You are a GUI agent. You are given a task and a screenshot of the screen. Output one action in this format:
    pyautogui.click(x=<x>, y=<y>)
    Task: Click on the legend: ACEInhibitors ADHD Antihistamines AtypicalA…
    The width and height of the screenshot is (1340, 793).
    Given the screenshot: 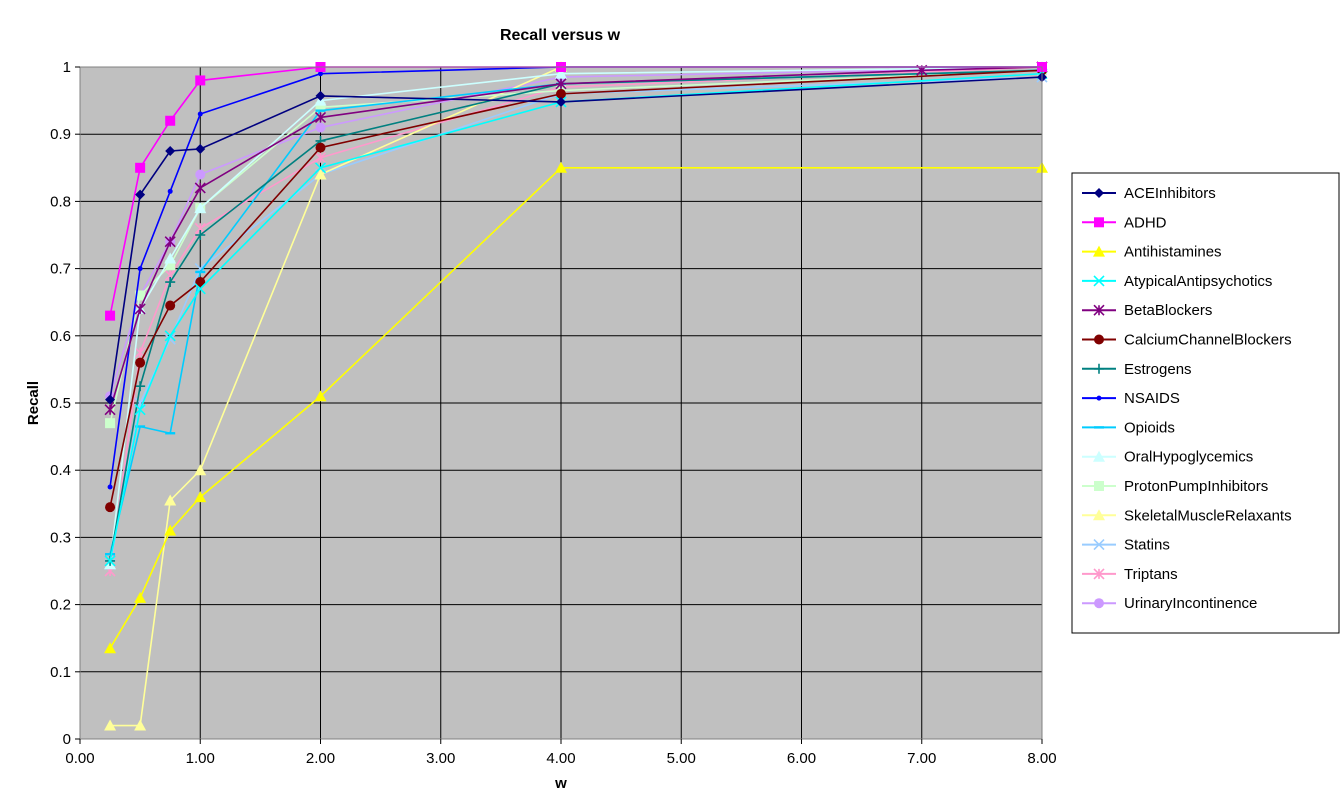 What is the action you would take?
    pyautogui.click(x=1205, y=403)
    